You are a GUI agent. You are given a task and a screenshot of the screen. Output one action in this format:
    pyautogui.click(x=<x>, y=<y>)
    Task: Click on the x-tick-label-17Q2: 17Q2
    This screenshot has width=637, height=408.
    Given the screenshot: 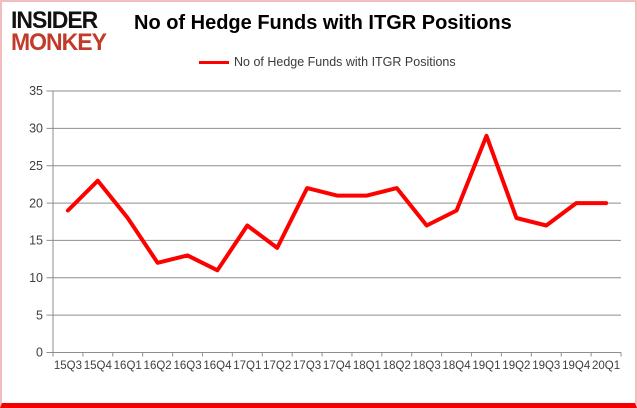 What is the action you would take?
    pyautogui.click(x=277, y=366)
    